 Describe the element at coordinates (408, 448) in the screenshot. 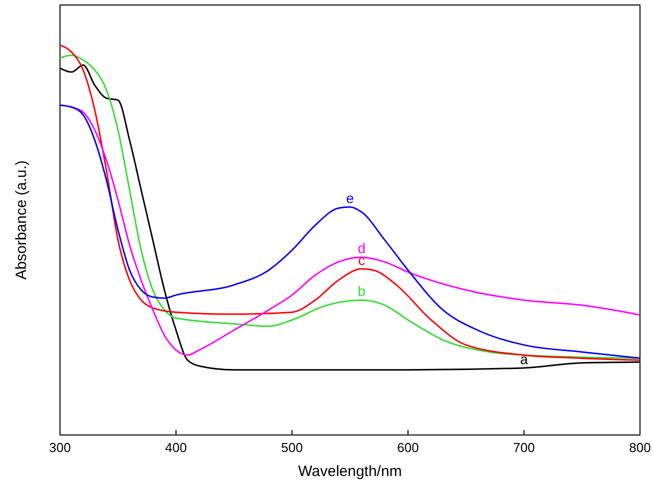

I see `x-tick-label: 600` at that location.